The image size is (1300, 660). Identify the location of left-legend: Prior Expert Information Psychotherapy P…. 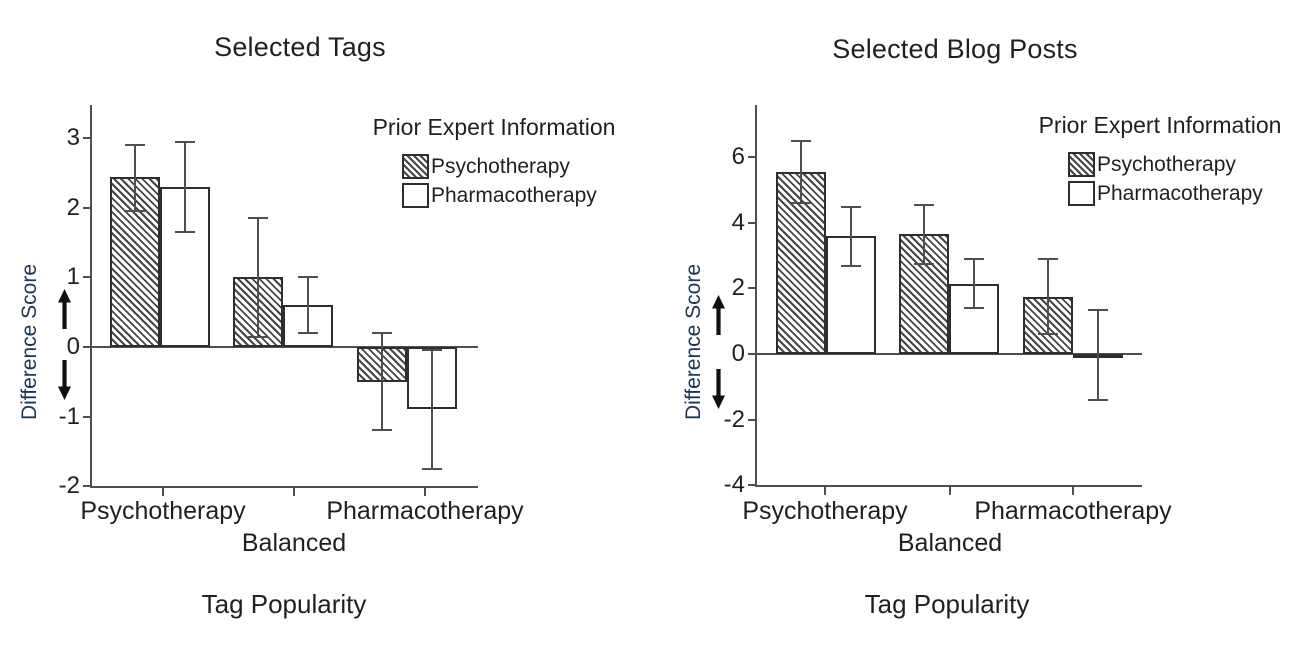
(494, 162).